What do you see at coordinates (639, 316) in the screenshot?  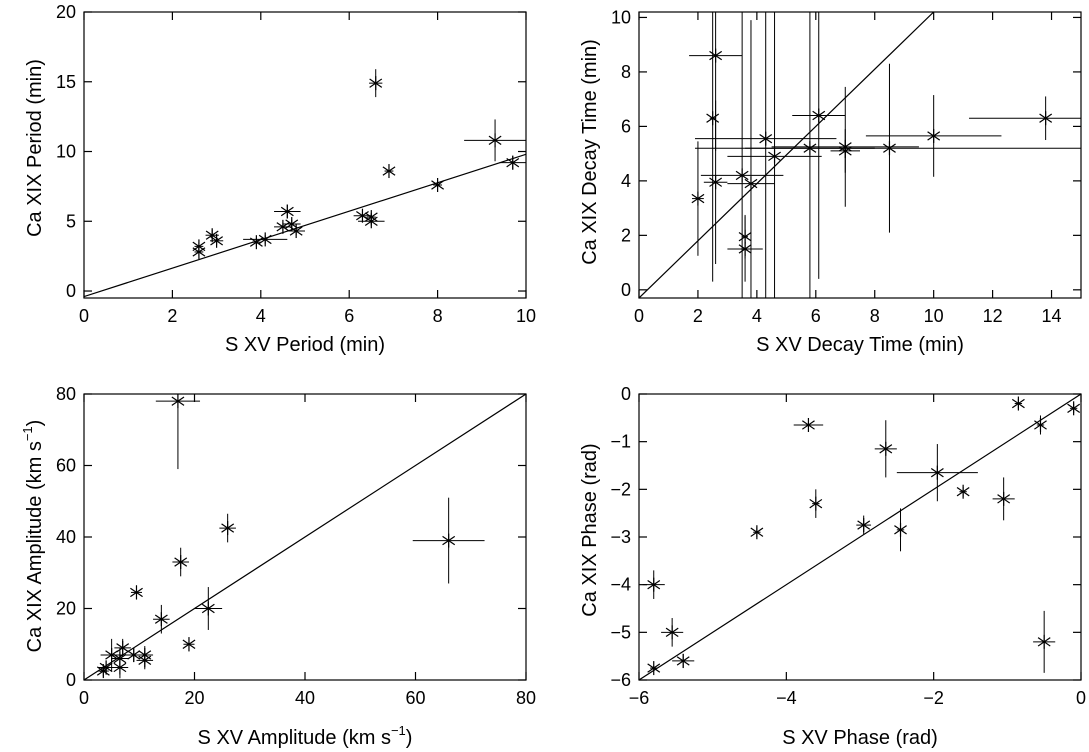 I see `decay-xtick-label: 0` at bounding box center [639, 316].